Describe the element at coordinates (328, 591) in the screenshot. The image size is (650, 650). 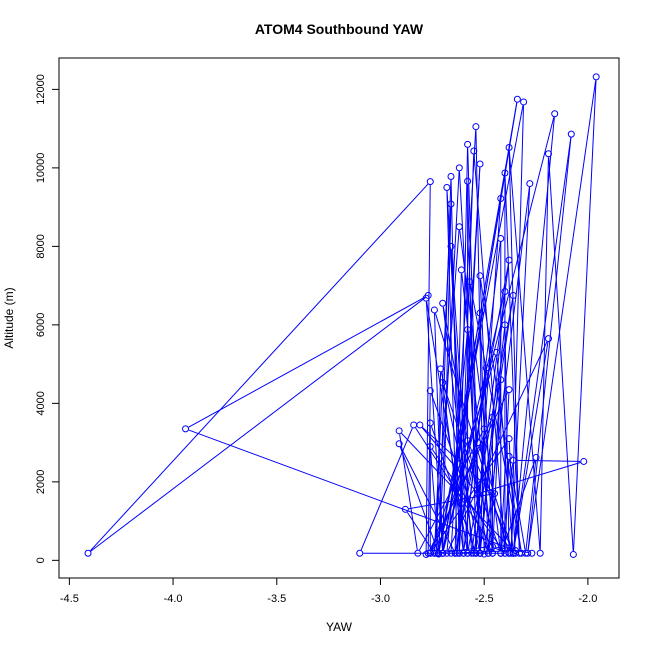
I see `x-axis: -4.5 -4.0 -3.5 -3.0 -2.5 -2.0` at that location.